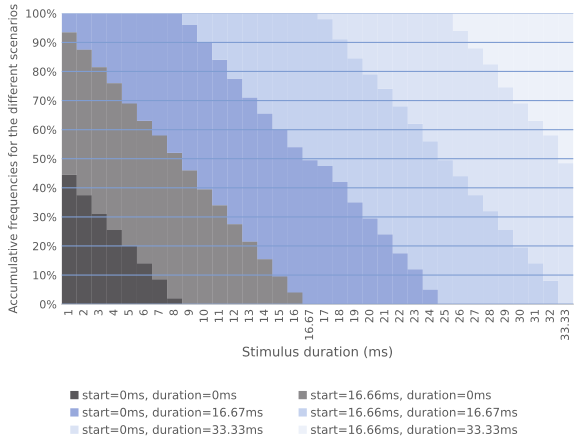 This screenshot has height=444, width=588. Describe the element at coordinates (369, 316) in the screenshot. I see `x-tick-label: 20` at that location.